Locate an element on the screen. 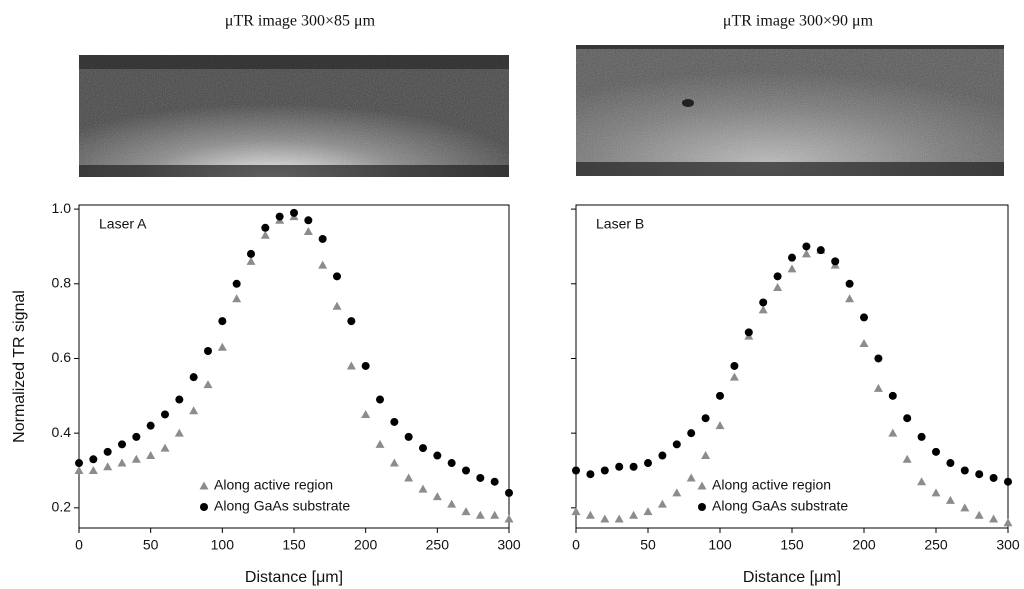 This screenshot has width=1024, height=589. x-tick-label: 50 is located at coordinates (151, 545).